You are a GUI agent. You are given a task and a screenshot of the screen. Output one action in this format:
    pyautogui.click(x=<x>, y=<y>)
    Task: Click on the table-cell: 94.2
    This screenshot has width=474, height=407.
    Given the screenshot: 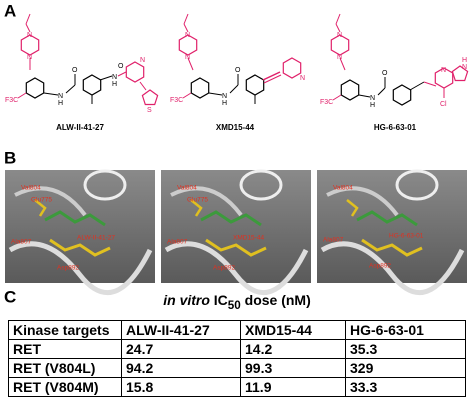 What is the action you would take?
    pyautogui.click(x=181, y=368)
    